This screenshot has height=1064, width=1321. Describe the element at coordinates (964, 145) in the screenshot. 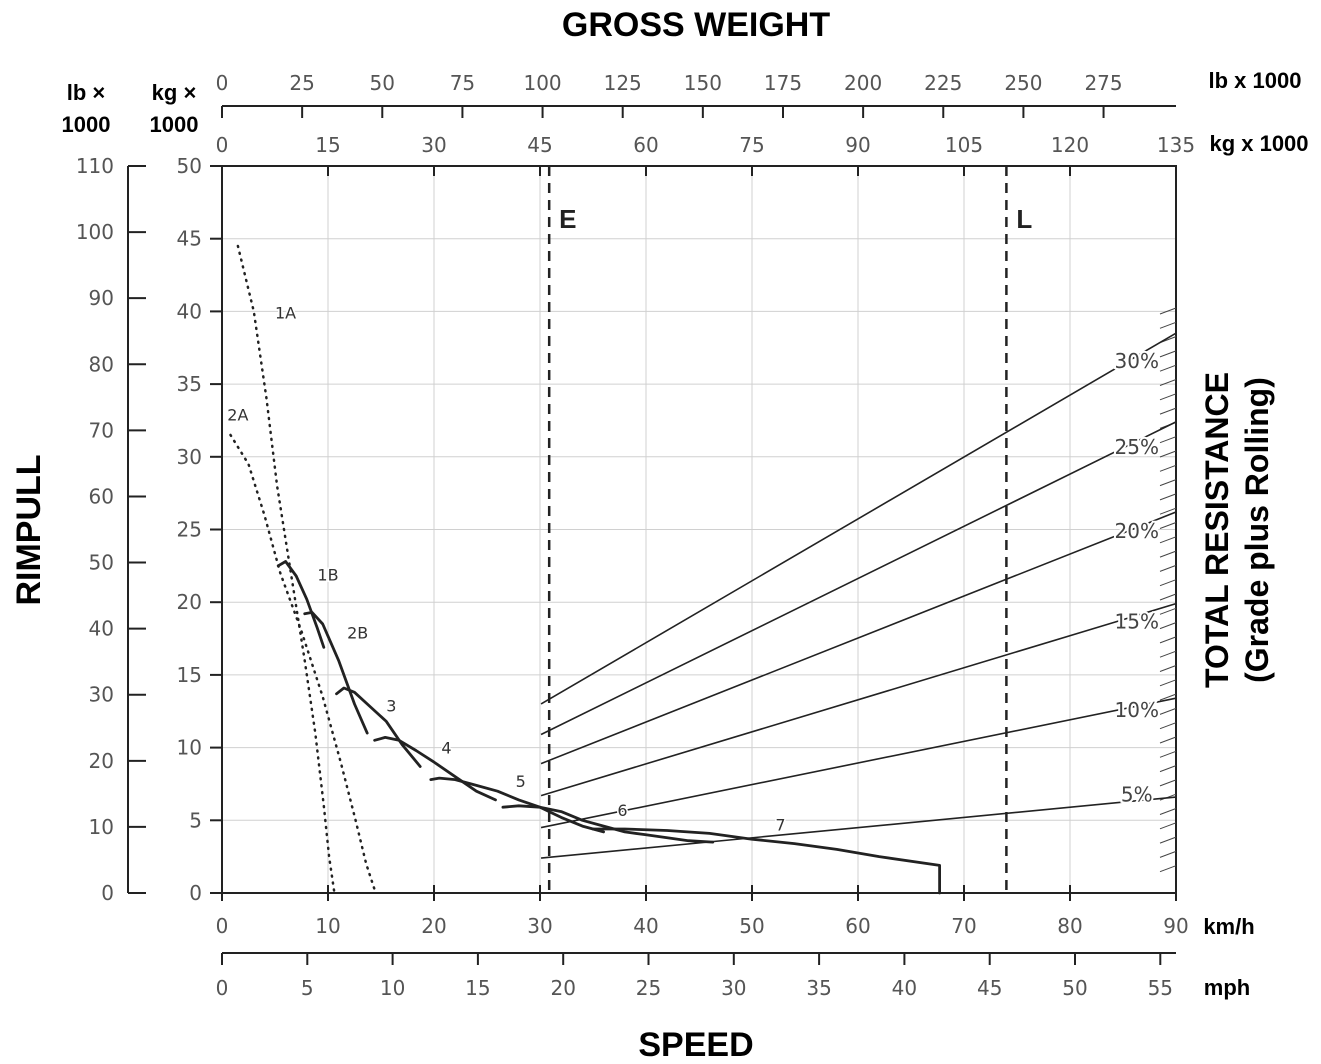

I see `tick-label-gross-kg: 105` at that location.